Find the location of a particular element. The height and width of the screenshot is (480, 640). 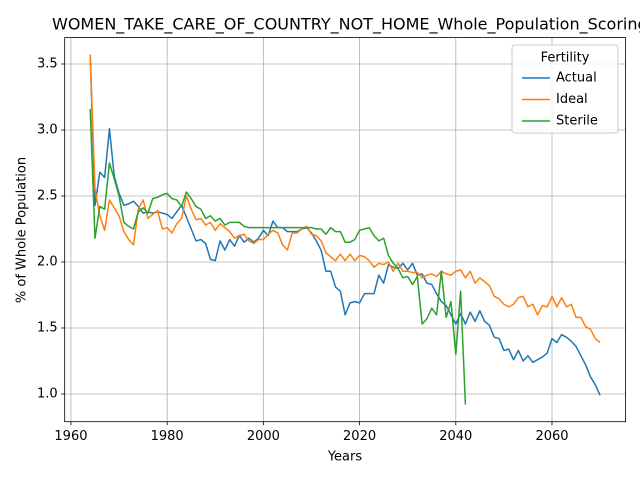

y-tick-label: 1.5 is located at coordinates (47, 327).